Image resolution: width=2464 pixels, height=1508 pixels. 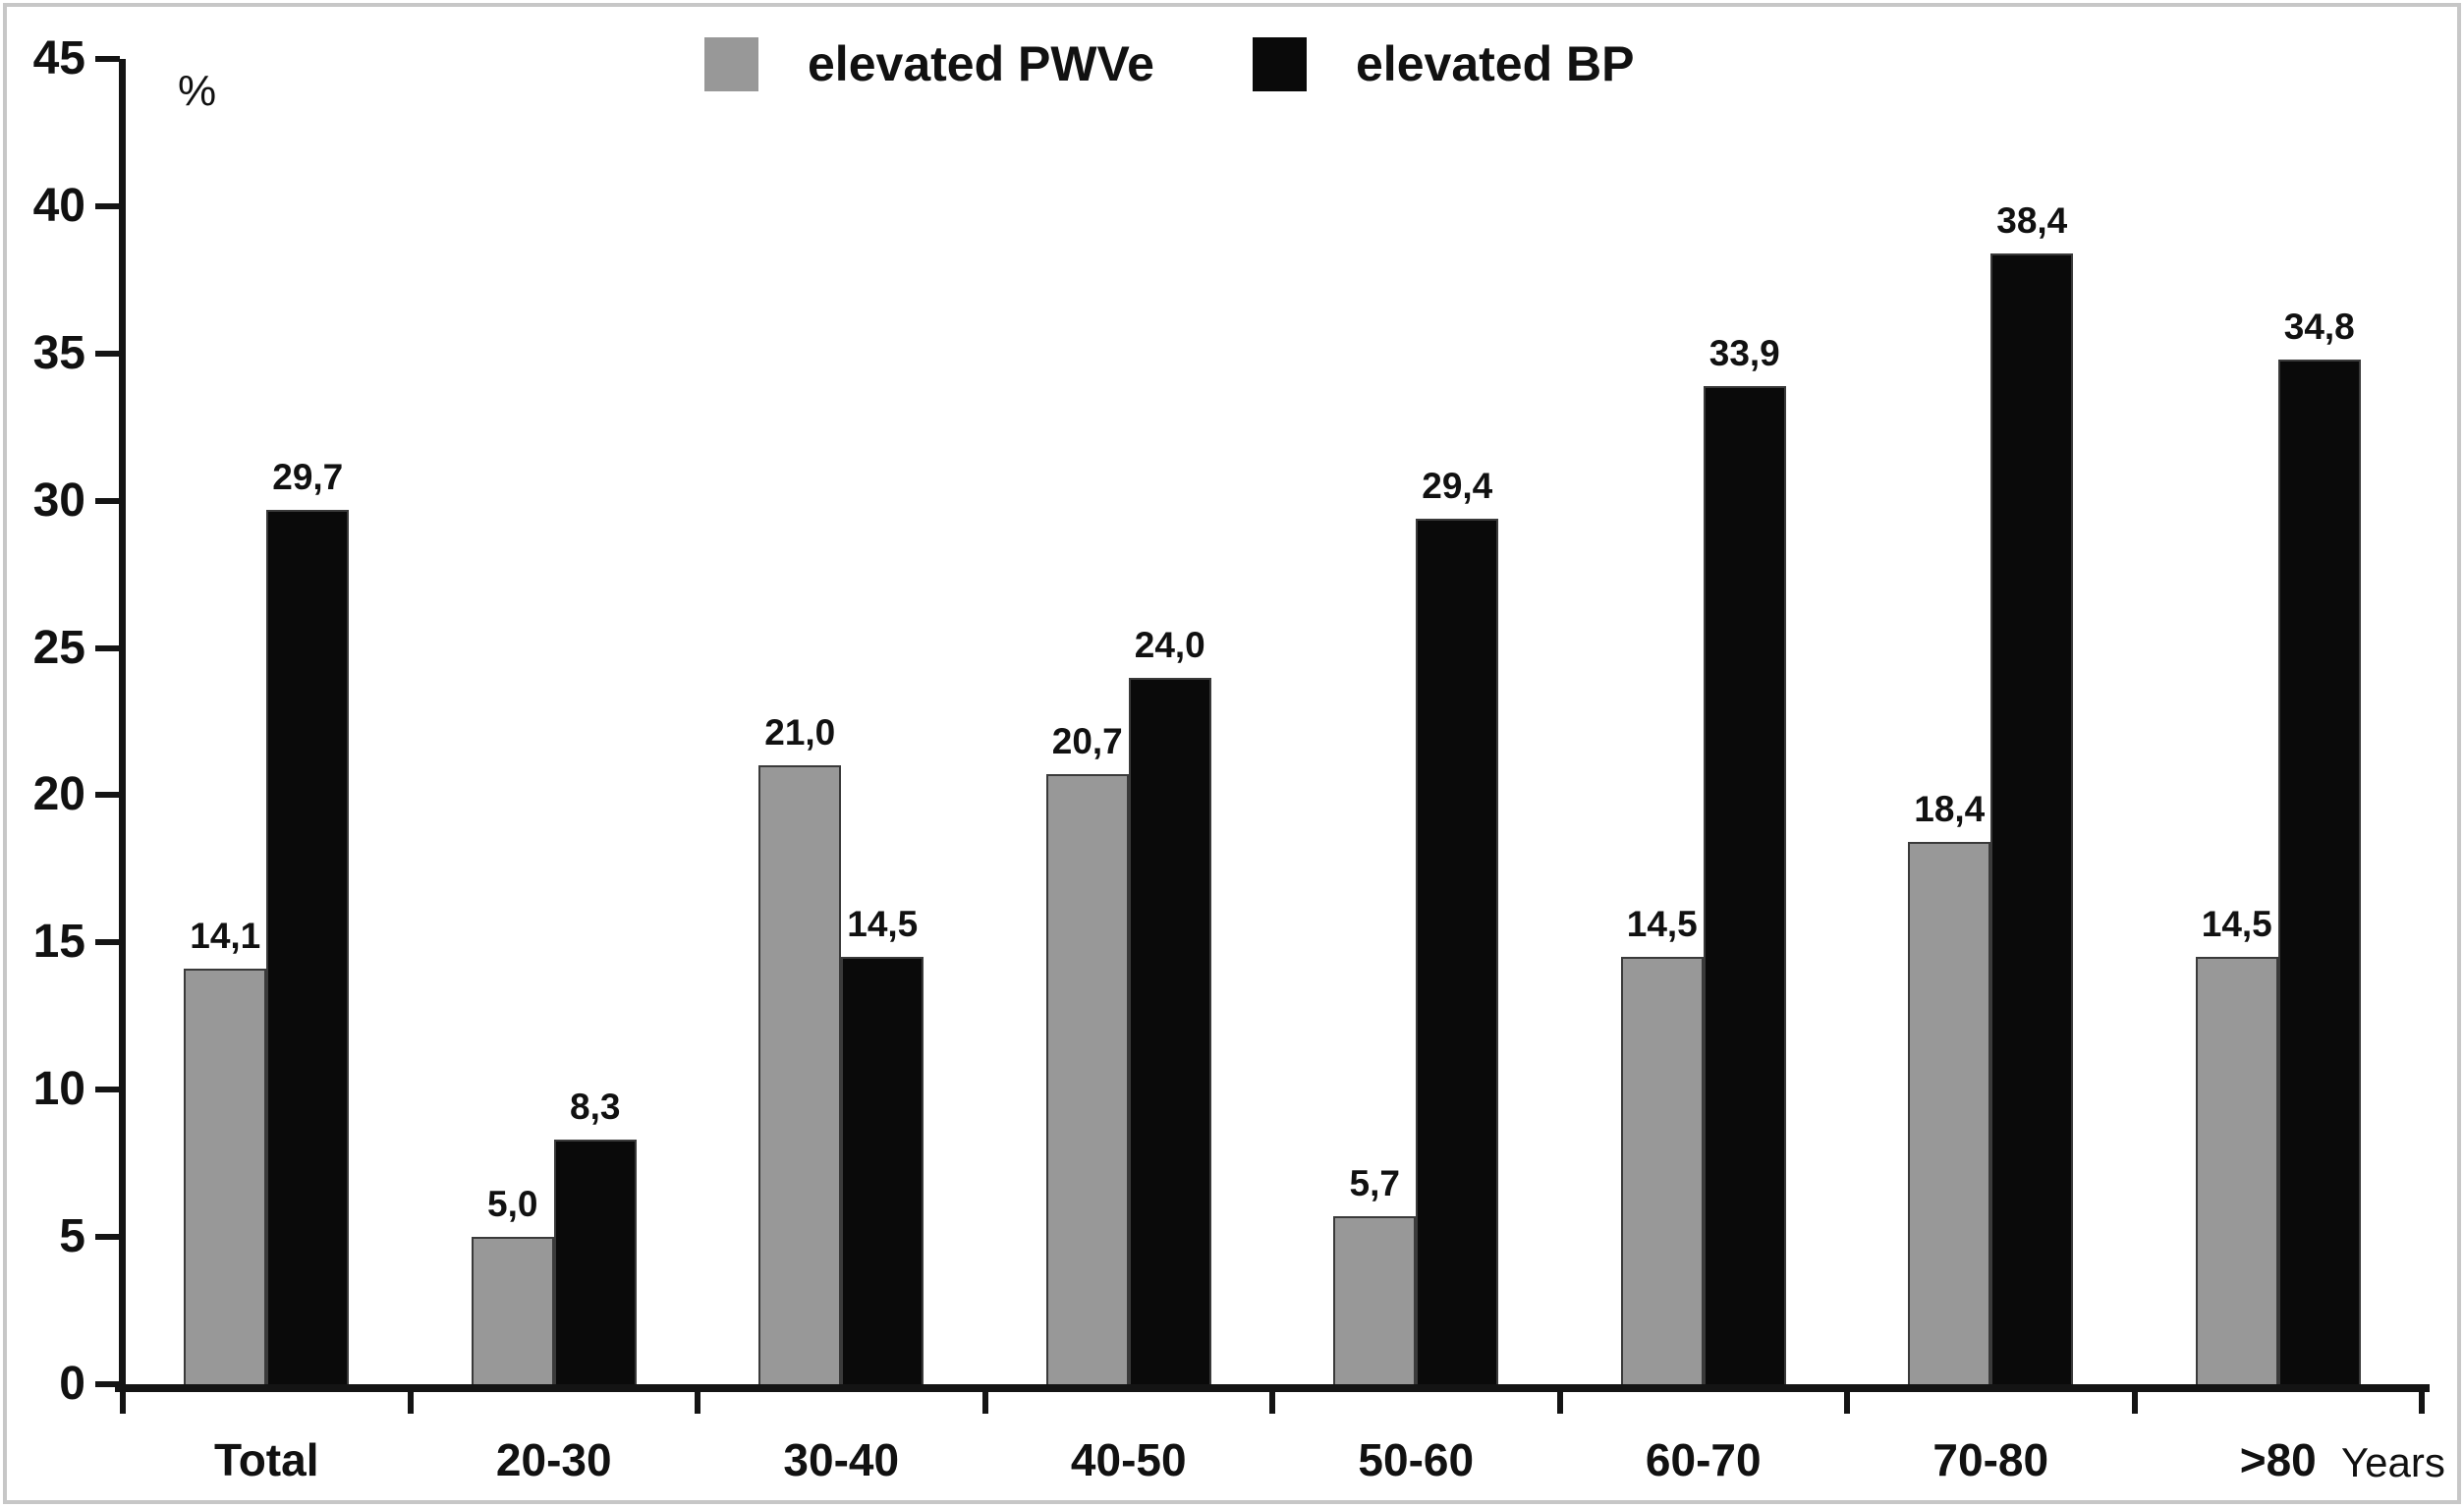 What do you see at coordinates (2278, 1460) in the screenshot?
I see `category-label: >80` at bounding box center [2278, 1460].